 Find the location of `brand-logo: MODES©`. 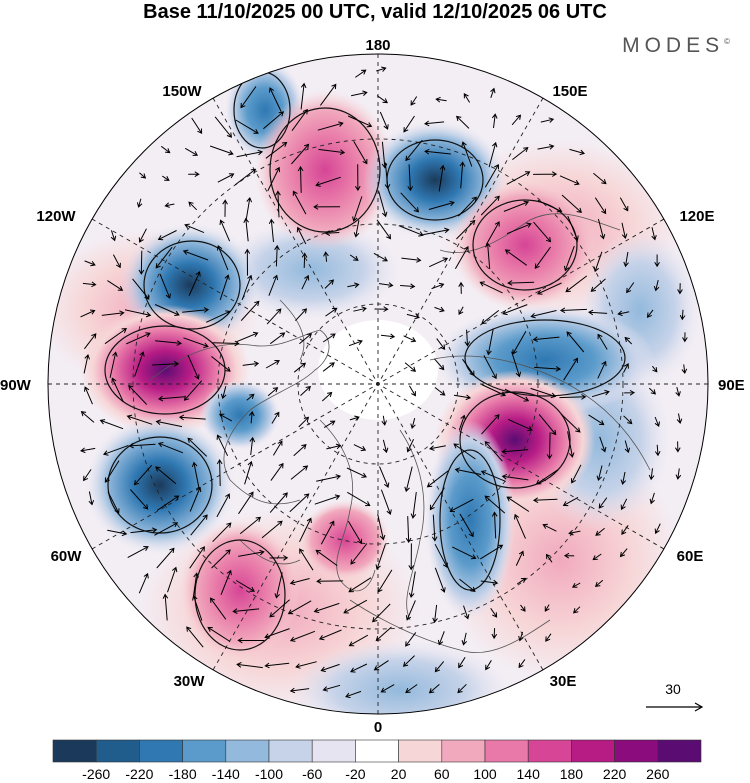

brand-logo: MODES© is located at coordinates (676, 46).